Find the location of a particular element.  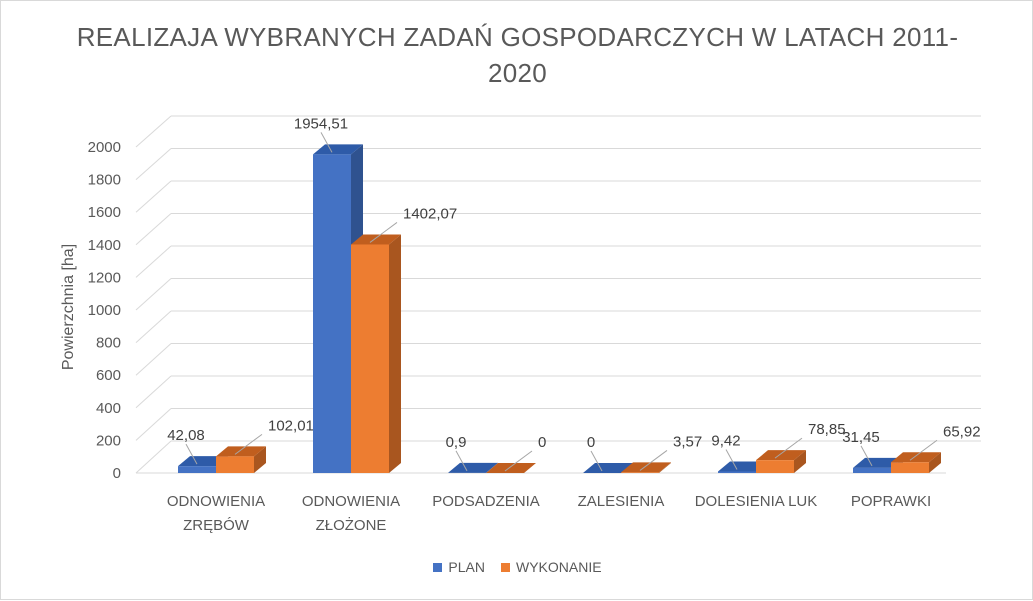

data-label-wykonanie: 0 is located at coordinates (542, 442).